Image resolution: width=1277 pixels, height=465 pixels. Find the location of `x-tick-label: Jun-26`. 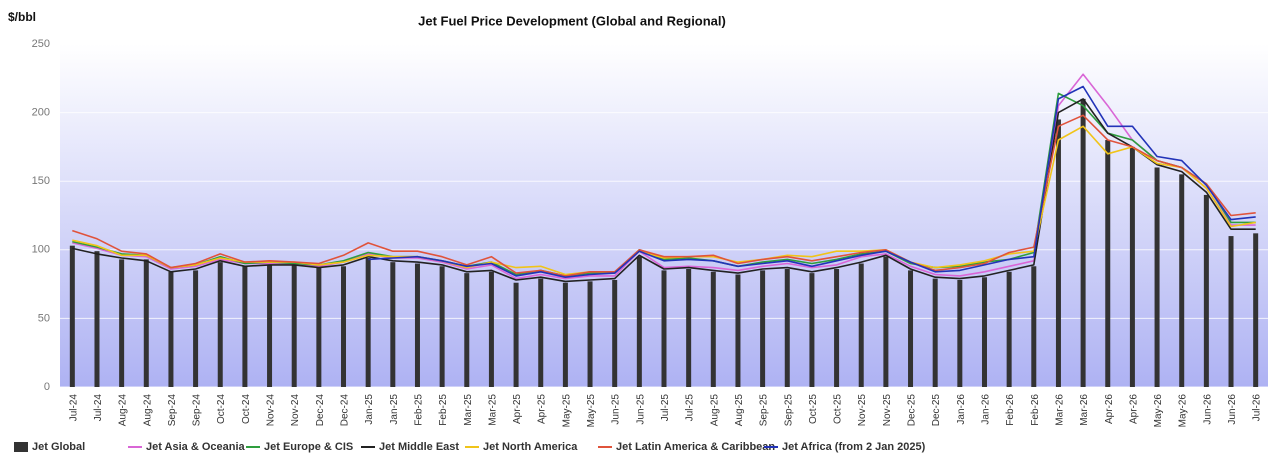

x-tick-label: Jun-26 is located at coordinates (1207, 409).